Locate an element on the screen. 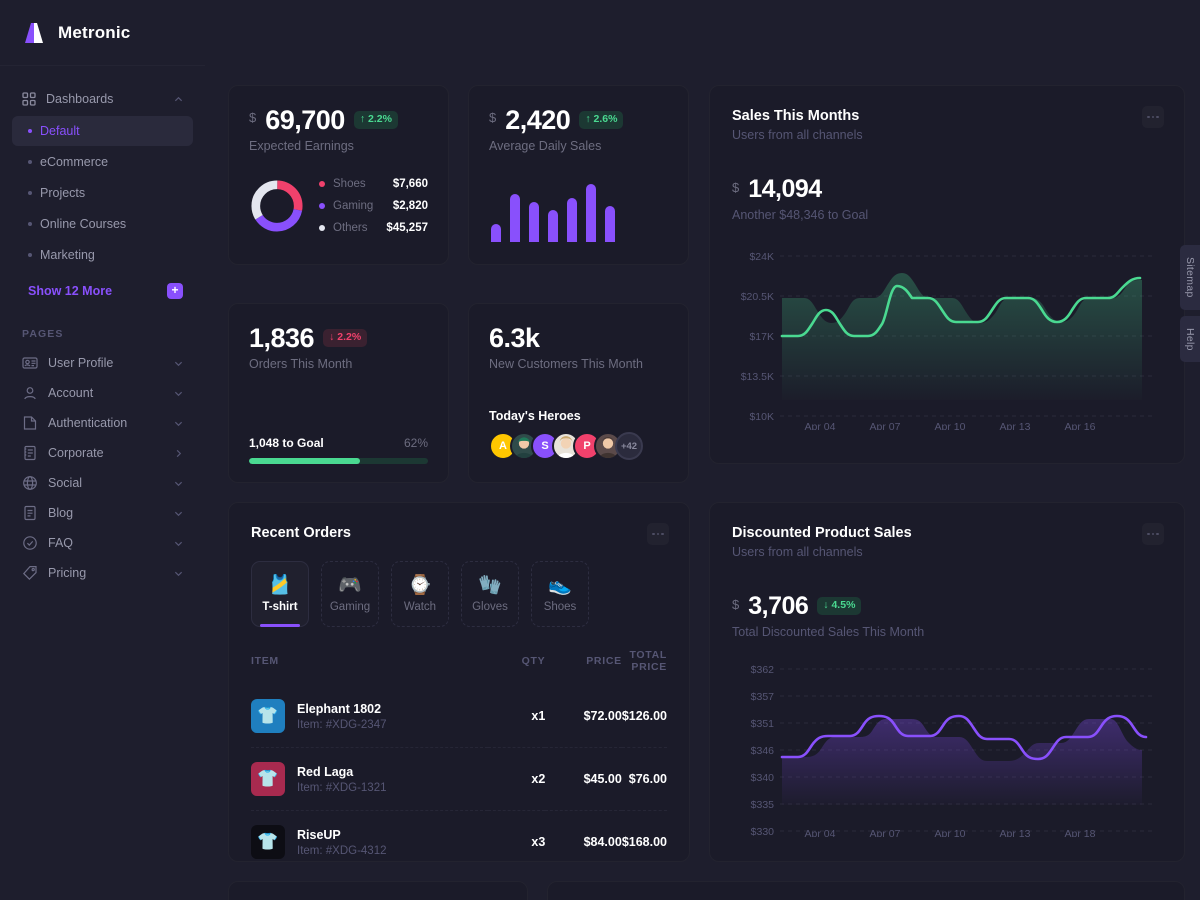  sidebar-item-label: Projects is located at coordinates (63, 193).